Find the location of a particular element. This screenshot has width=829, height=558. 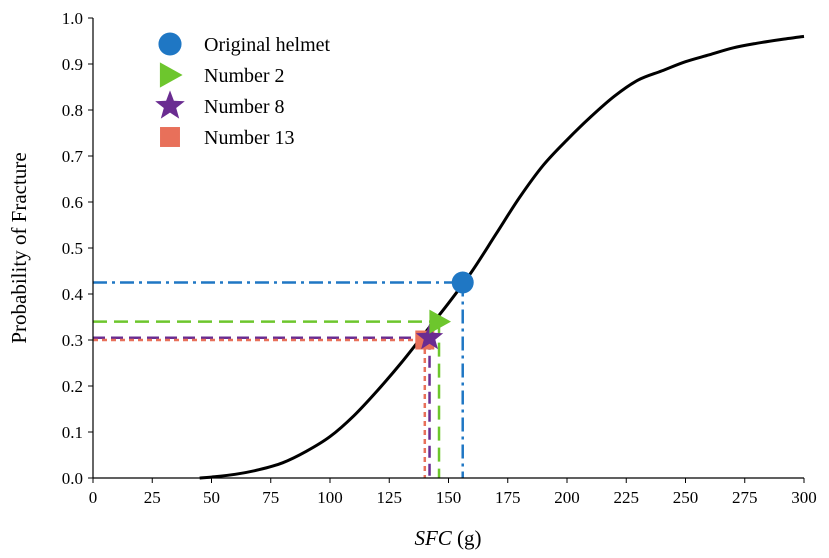

x-tick-label: 50 is located at coordinates (211, 497).